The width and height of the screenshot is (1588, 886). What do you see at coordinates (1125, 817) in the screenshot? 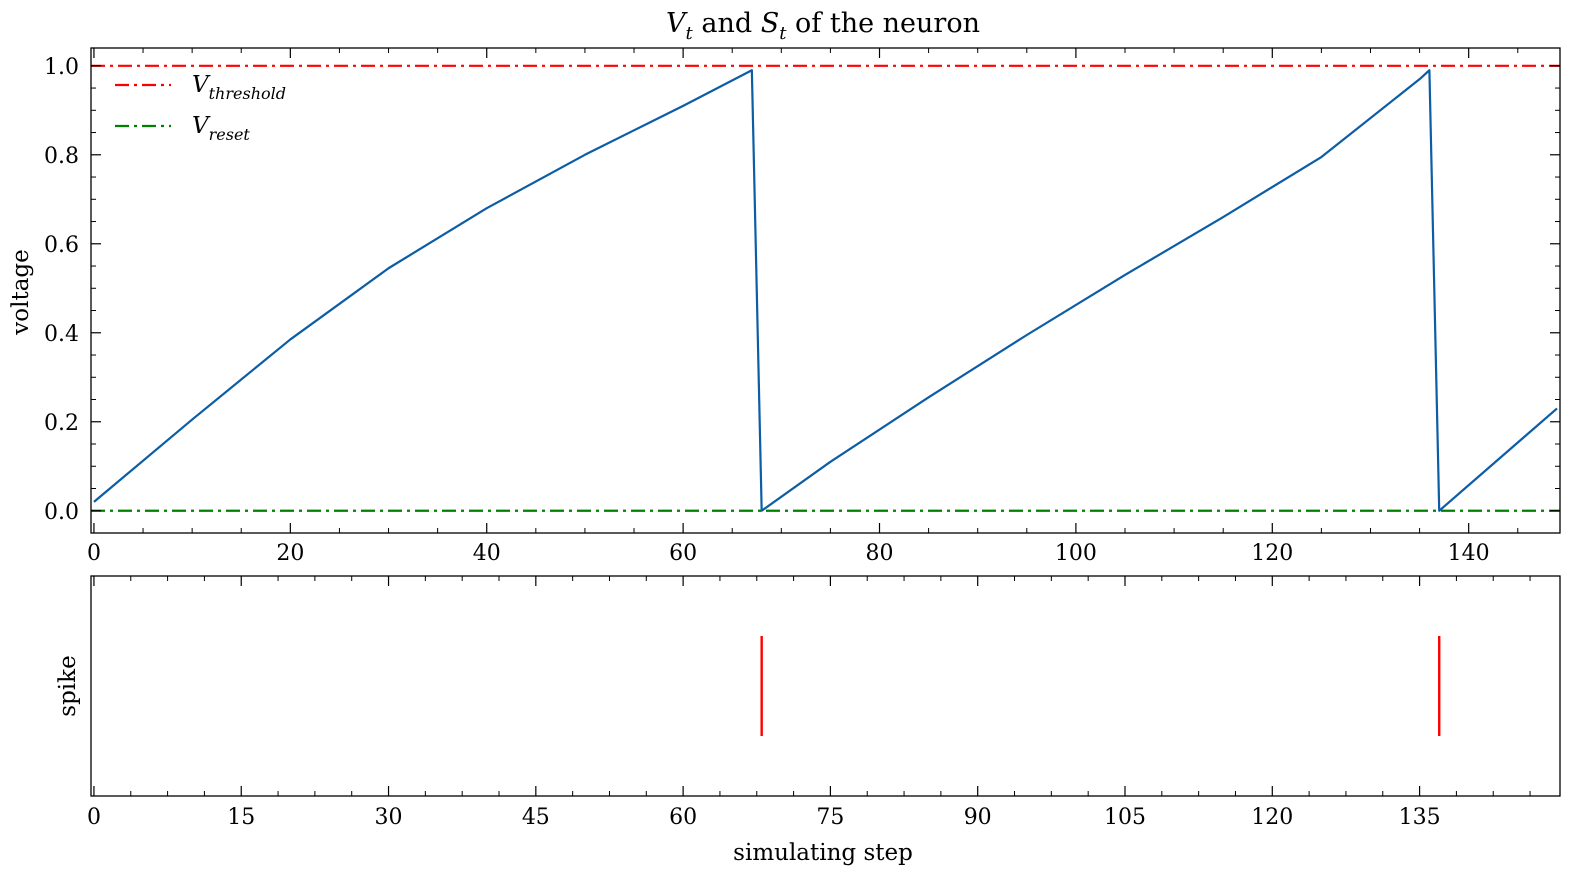
I see `x-tick-label: 105` at bounding box center [1125, 817].